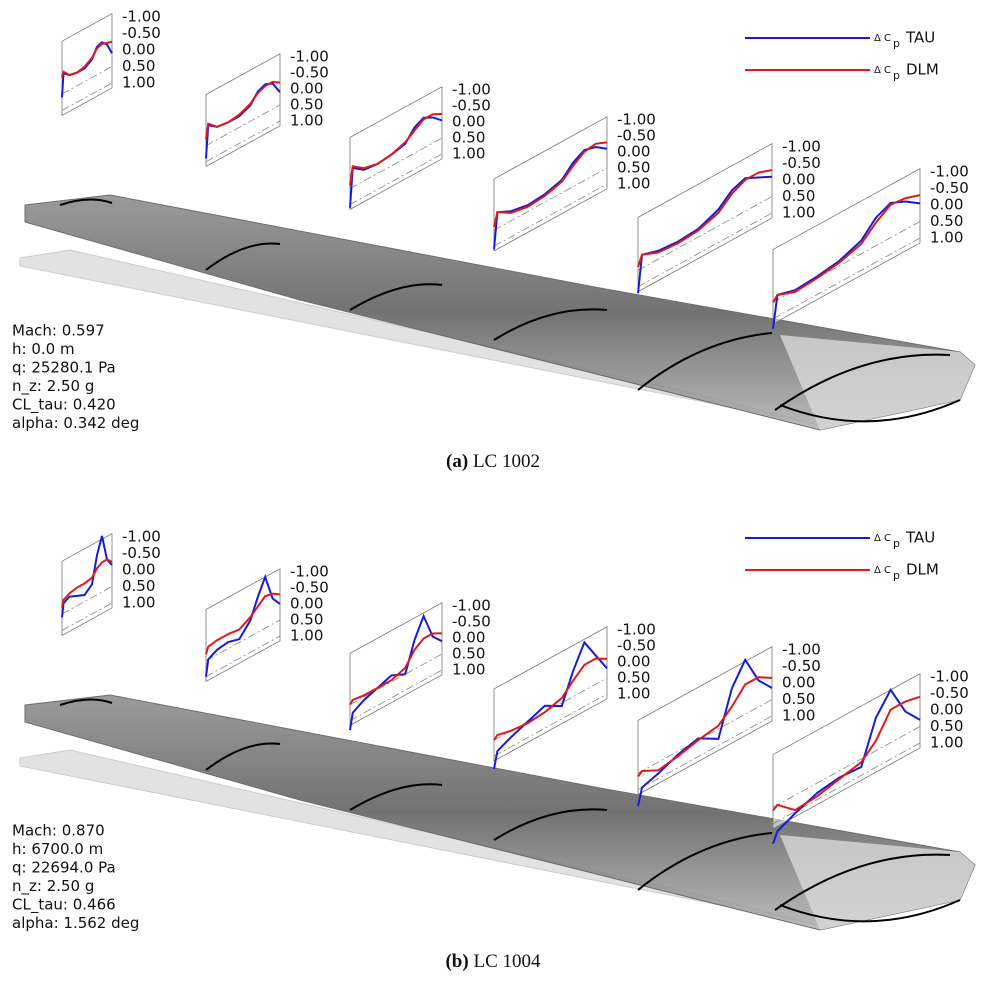 The width and height of the screenshot is (986, 988). I want to click on info-line: h: 0.0 m, so click(43, 349).